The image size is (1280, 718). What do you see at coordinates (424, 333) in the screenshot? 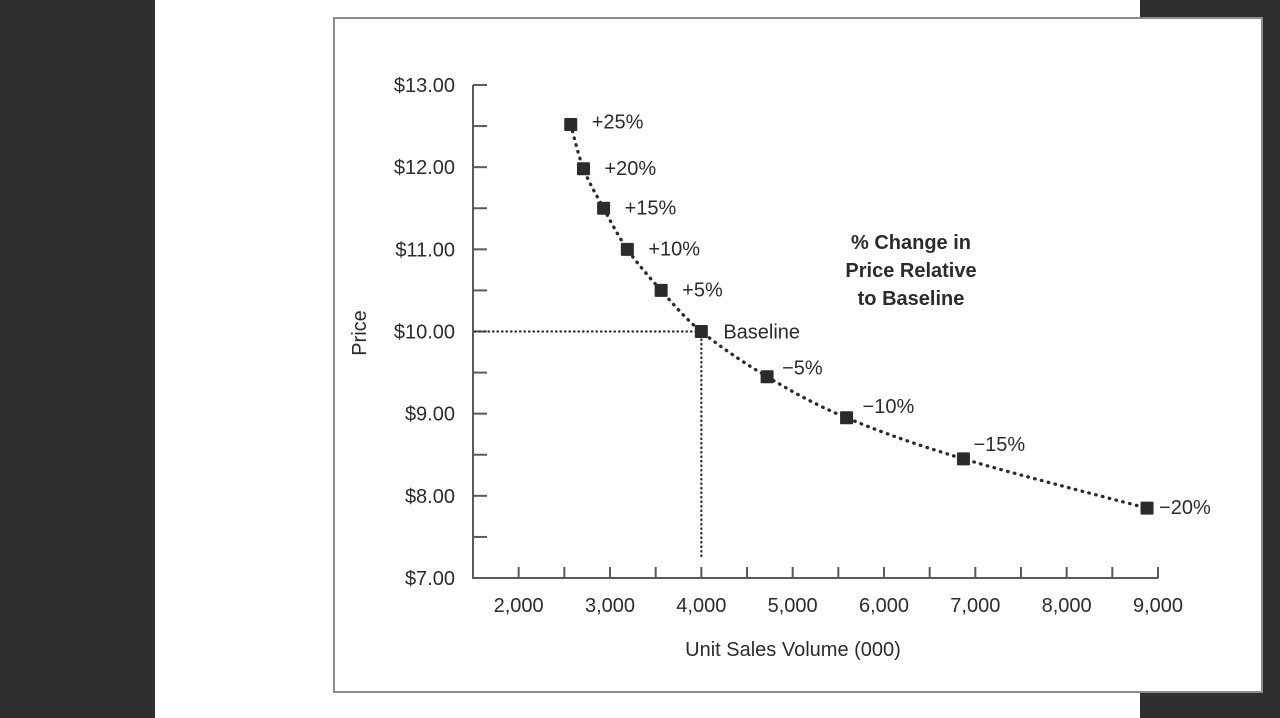
I see `y-tick-label: $10.00` at bounding box center [424, 333].